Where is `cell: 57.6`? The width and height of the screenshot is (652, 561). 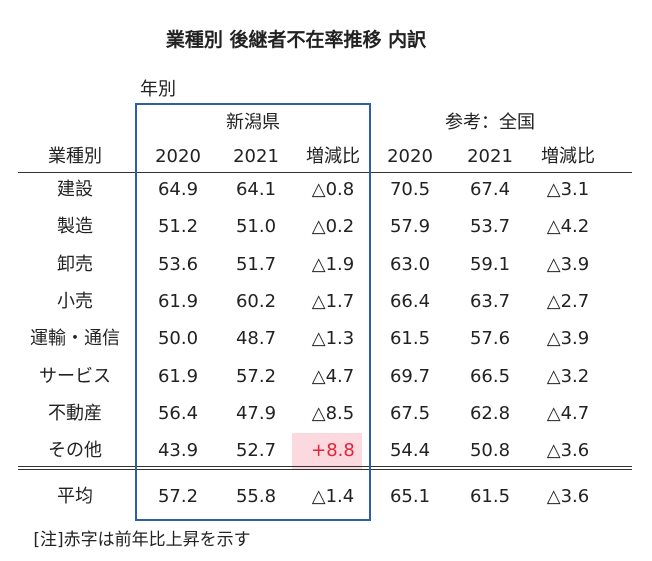 cell: 57.6 is located at coordinates (490, 339).